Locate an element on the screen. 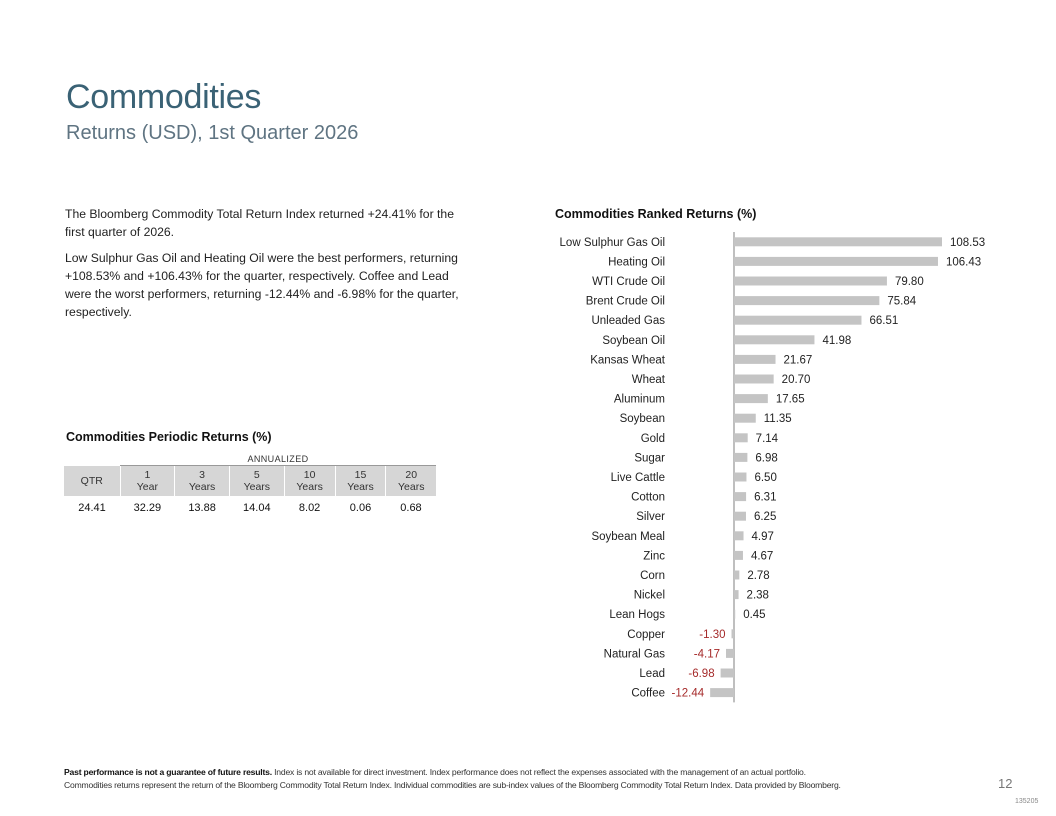  data-label: -6.98 is located at coordinates (701, 674).